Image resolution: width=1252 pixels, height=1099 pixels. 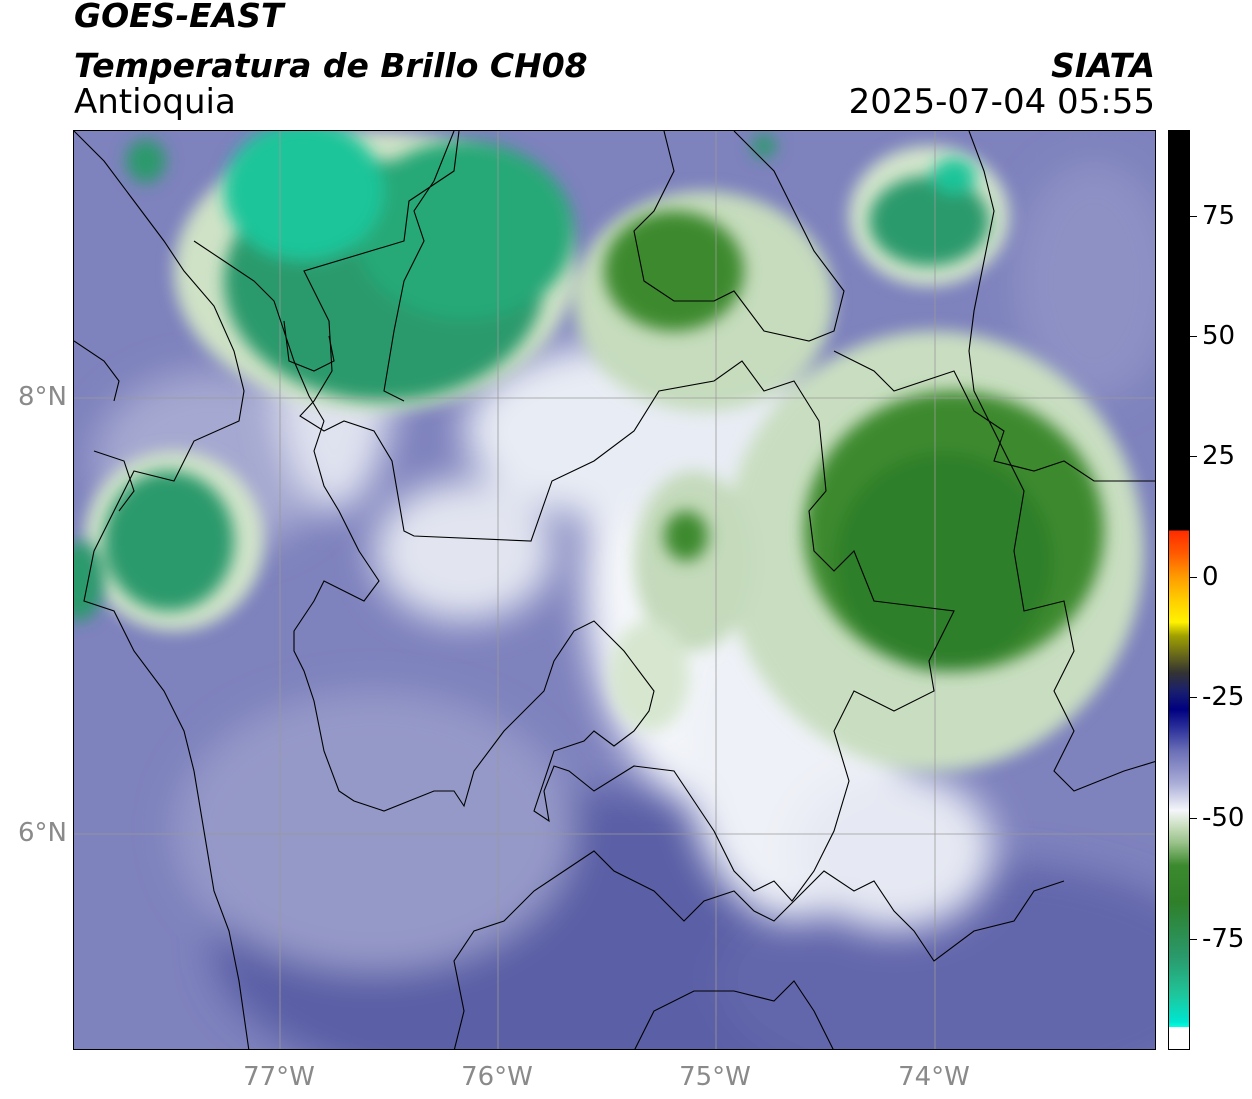 What do you see at coordinates (1223, 697) in the screenshot?
I see `colorbar-label-minus25: -25` at bounding box center [1223, 697].